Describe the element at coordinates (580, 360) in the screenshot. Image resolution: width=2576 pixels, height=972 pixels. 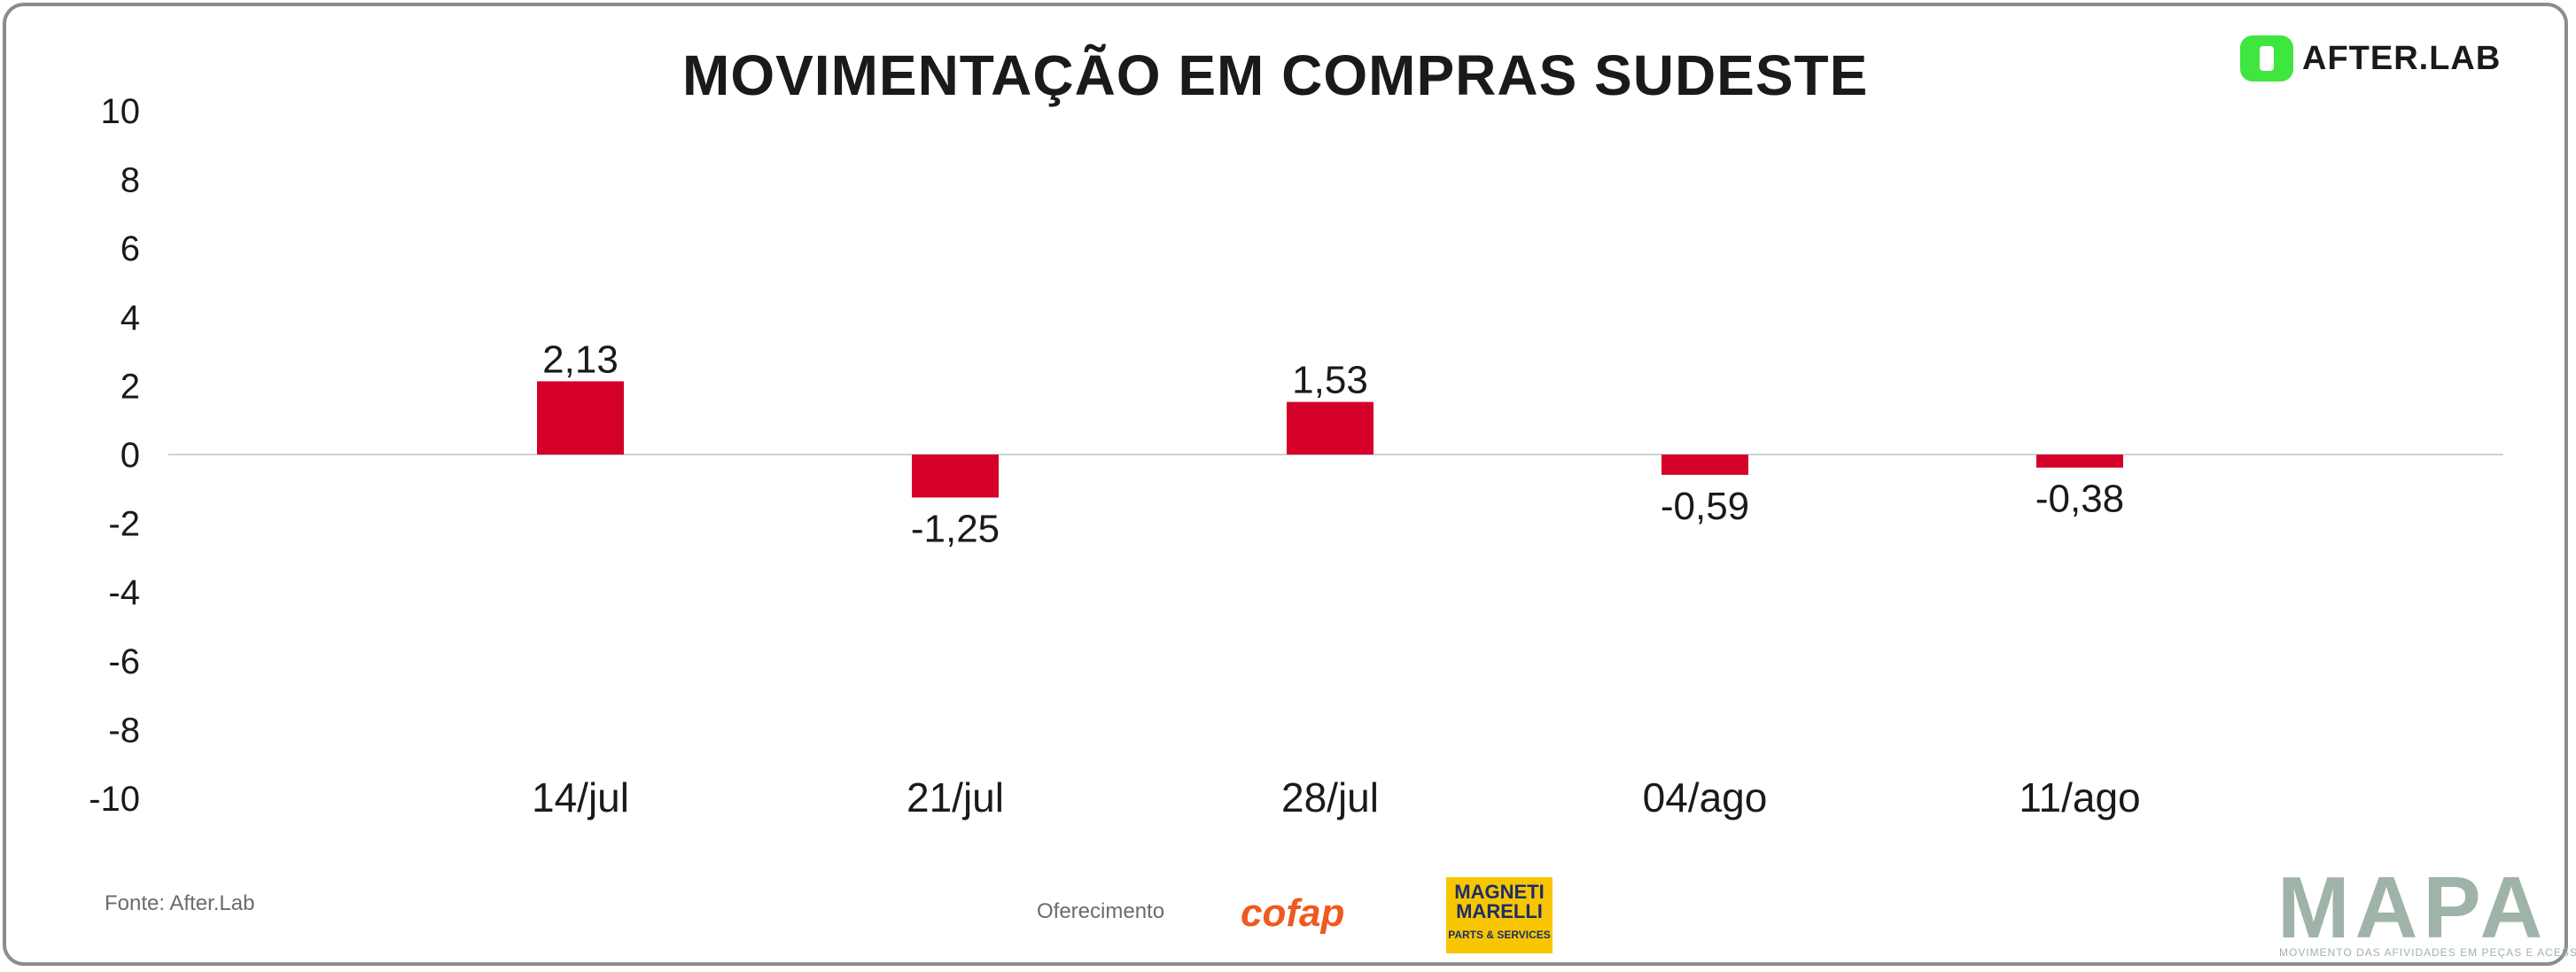
I see `data-label: 2,13` at that location.